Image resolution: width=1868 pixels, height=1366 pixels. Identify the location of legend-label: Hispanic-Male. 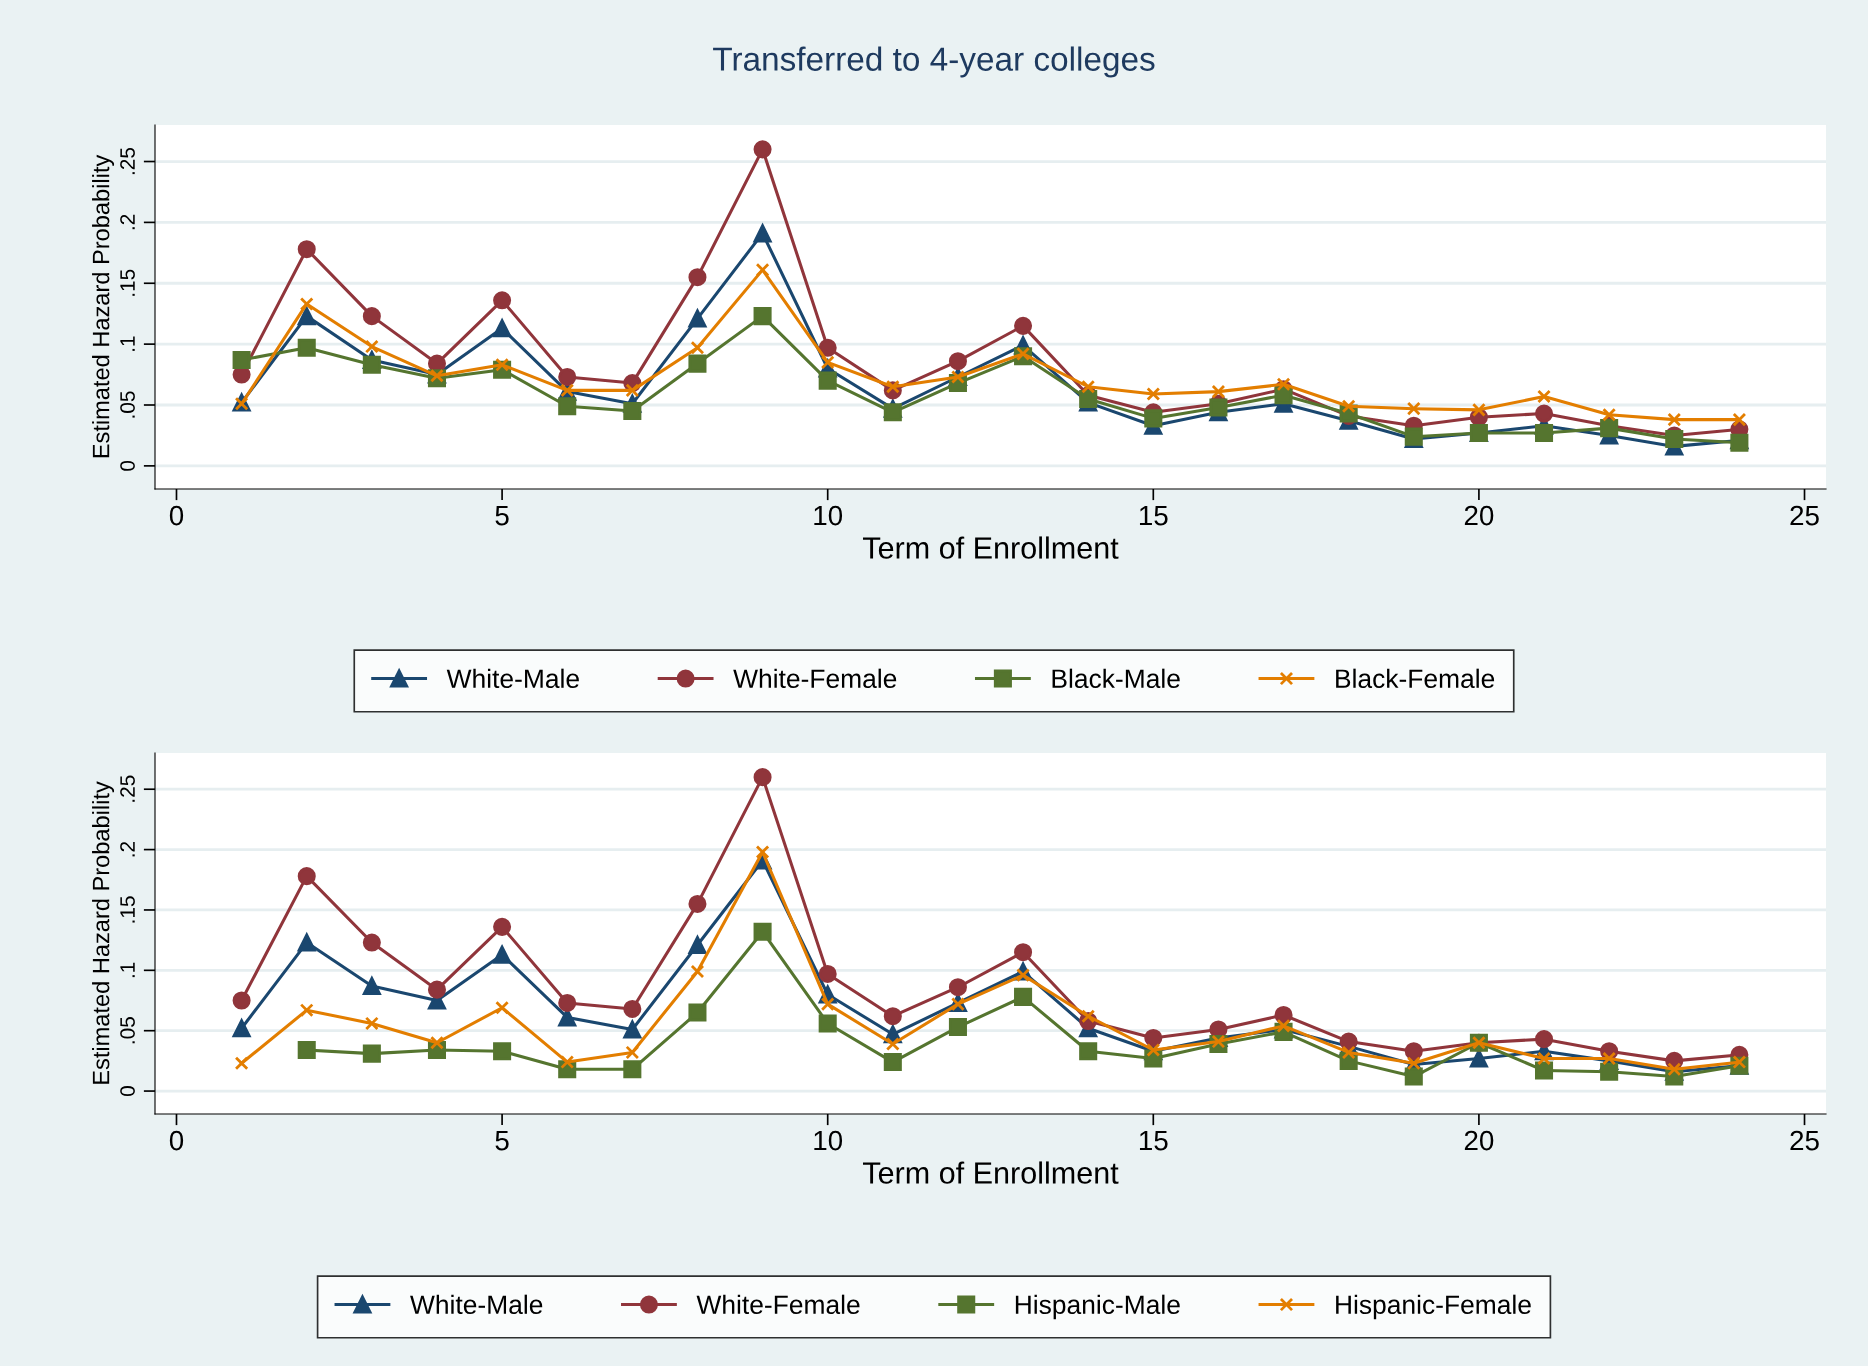
(1097, 1307).